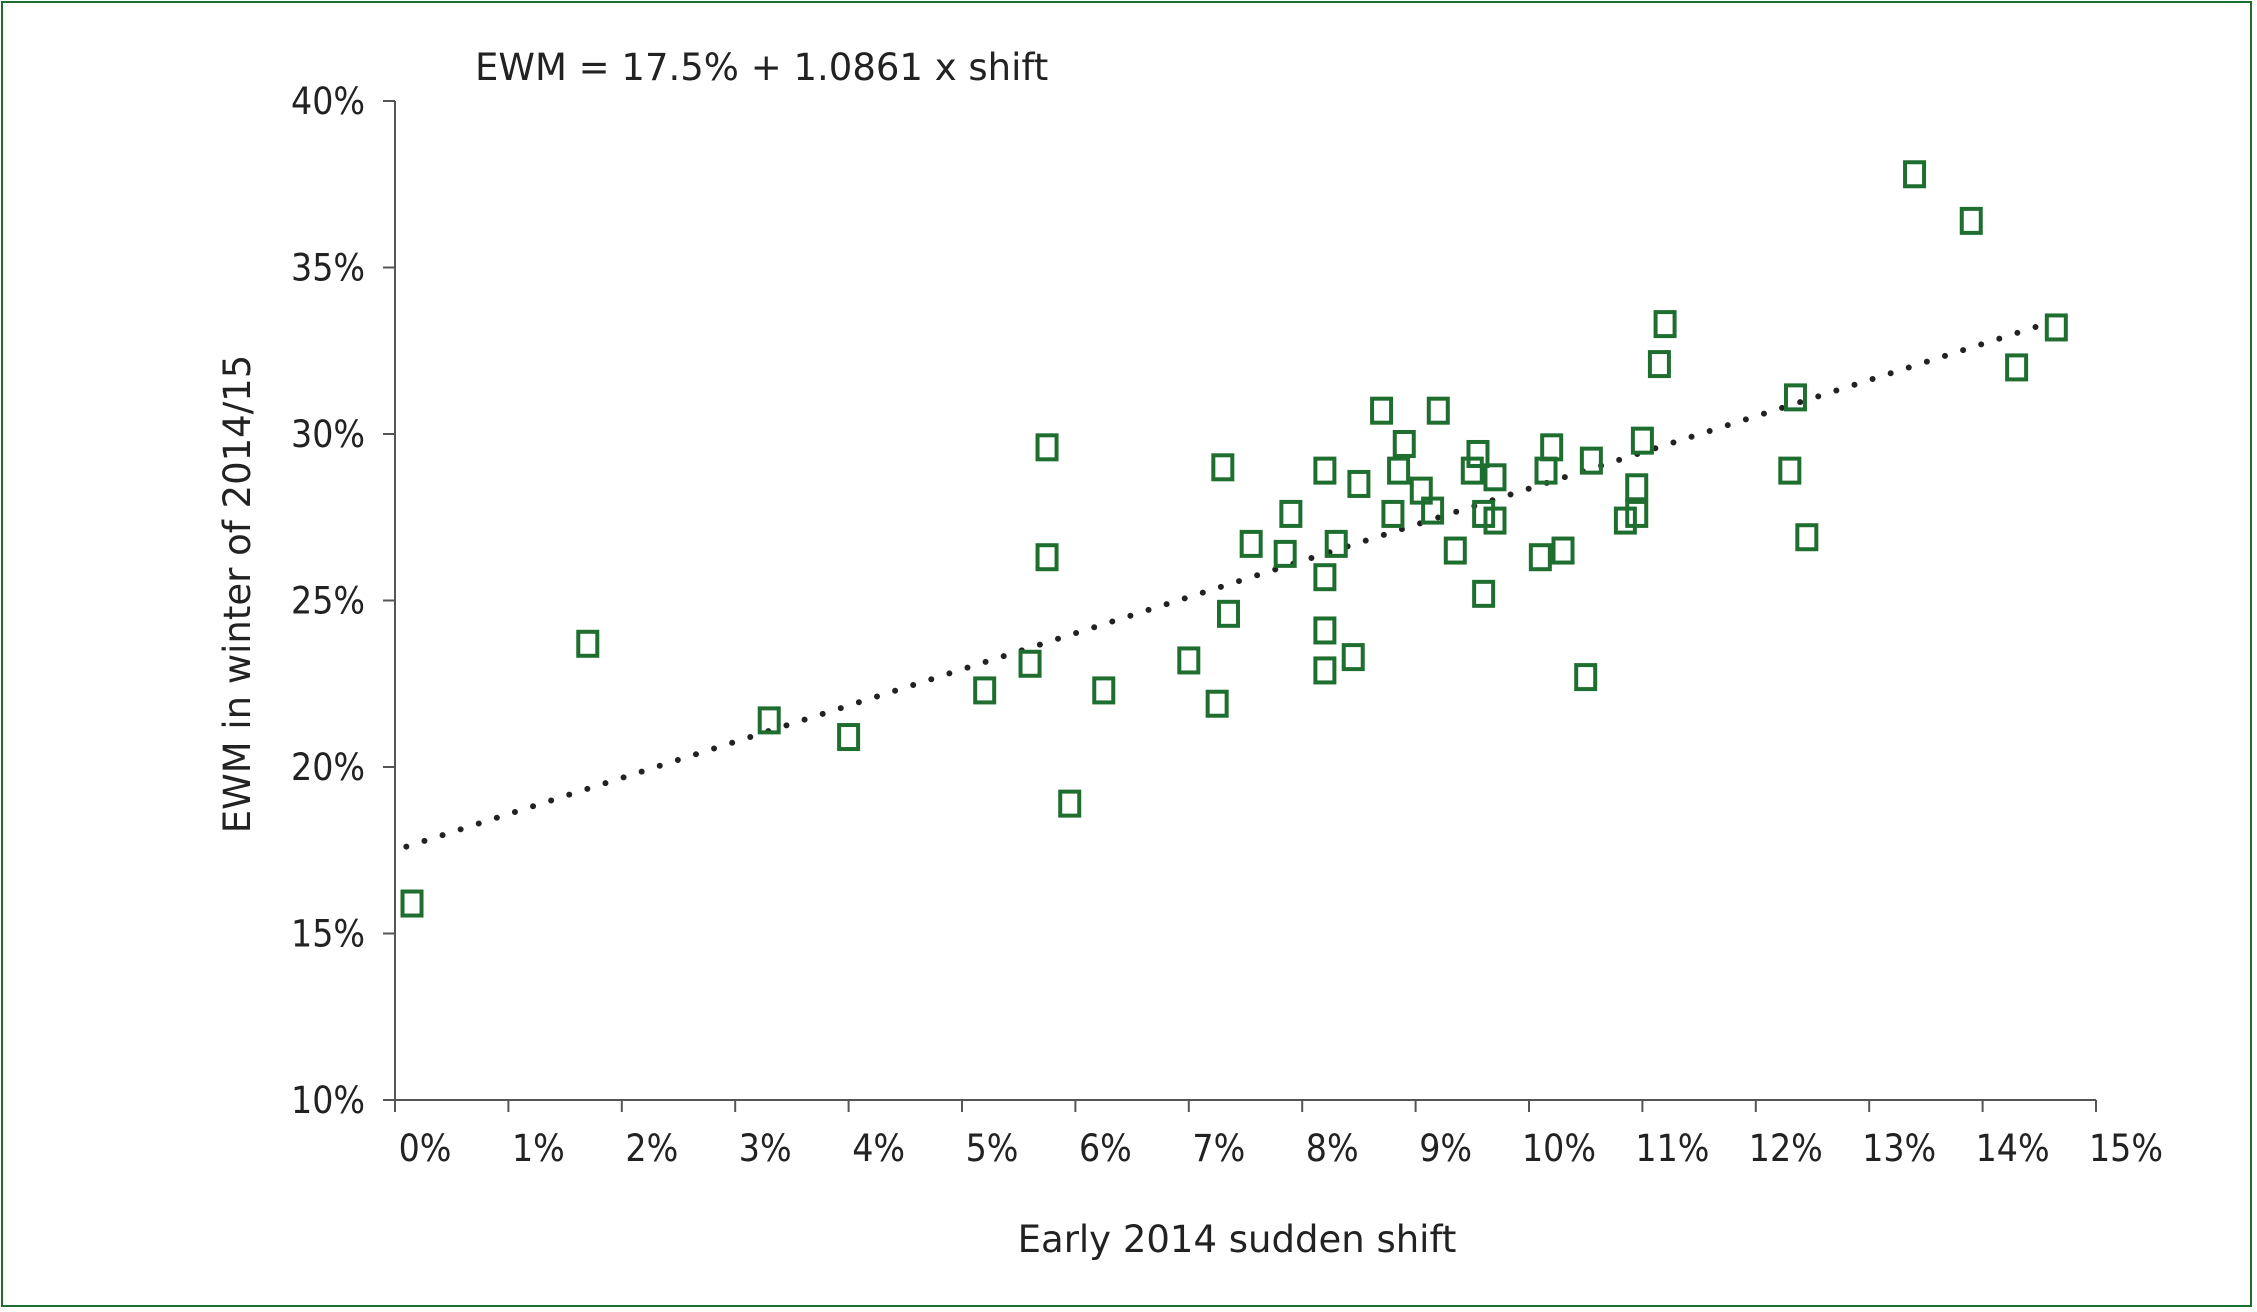  Describe the element at coordinates (328, 434) in the screenshot. I see `y-tick-label: 30%` at that location.